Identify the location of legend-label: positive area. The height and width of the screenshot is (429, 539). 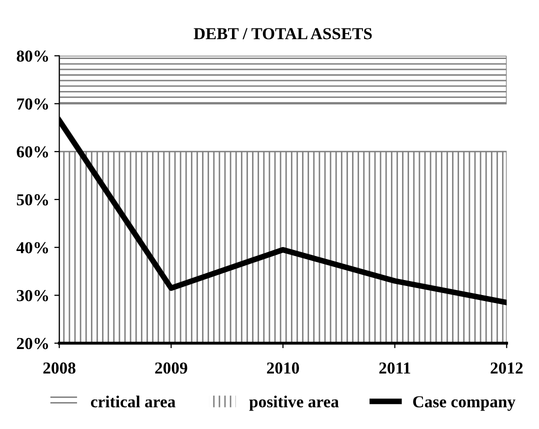
(294, 403).